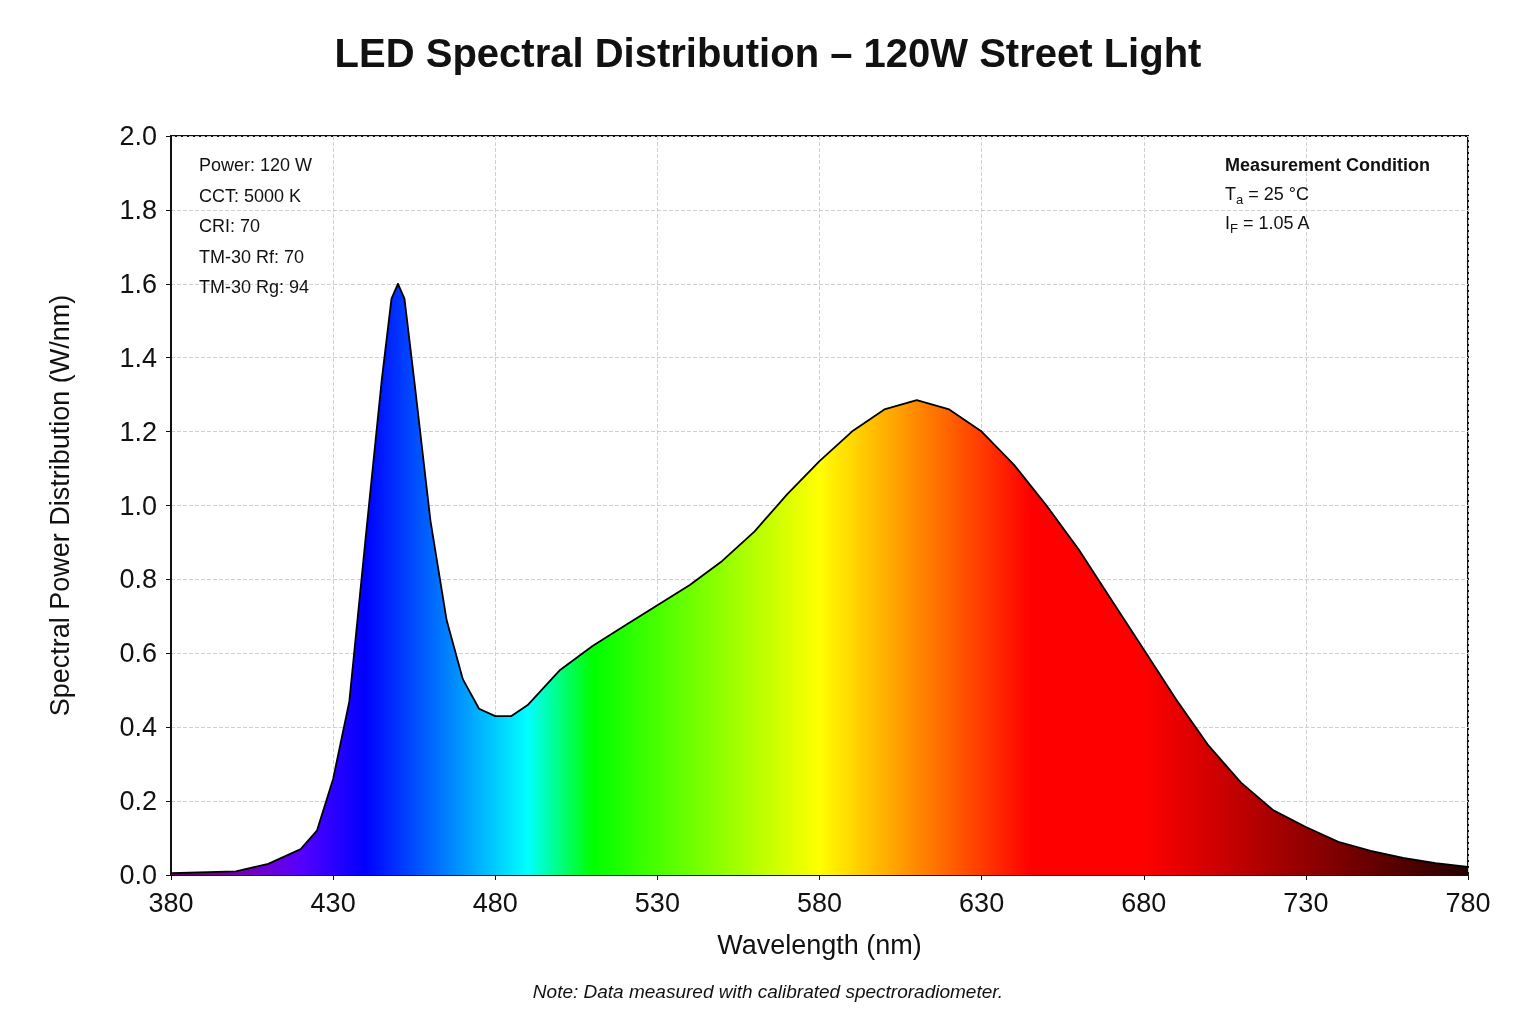  I want to click on y-tick-label: 1.6, so click(138, 283).